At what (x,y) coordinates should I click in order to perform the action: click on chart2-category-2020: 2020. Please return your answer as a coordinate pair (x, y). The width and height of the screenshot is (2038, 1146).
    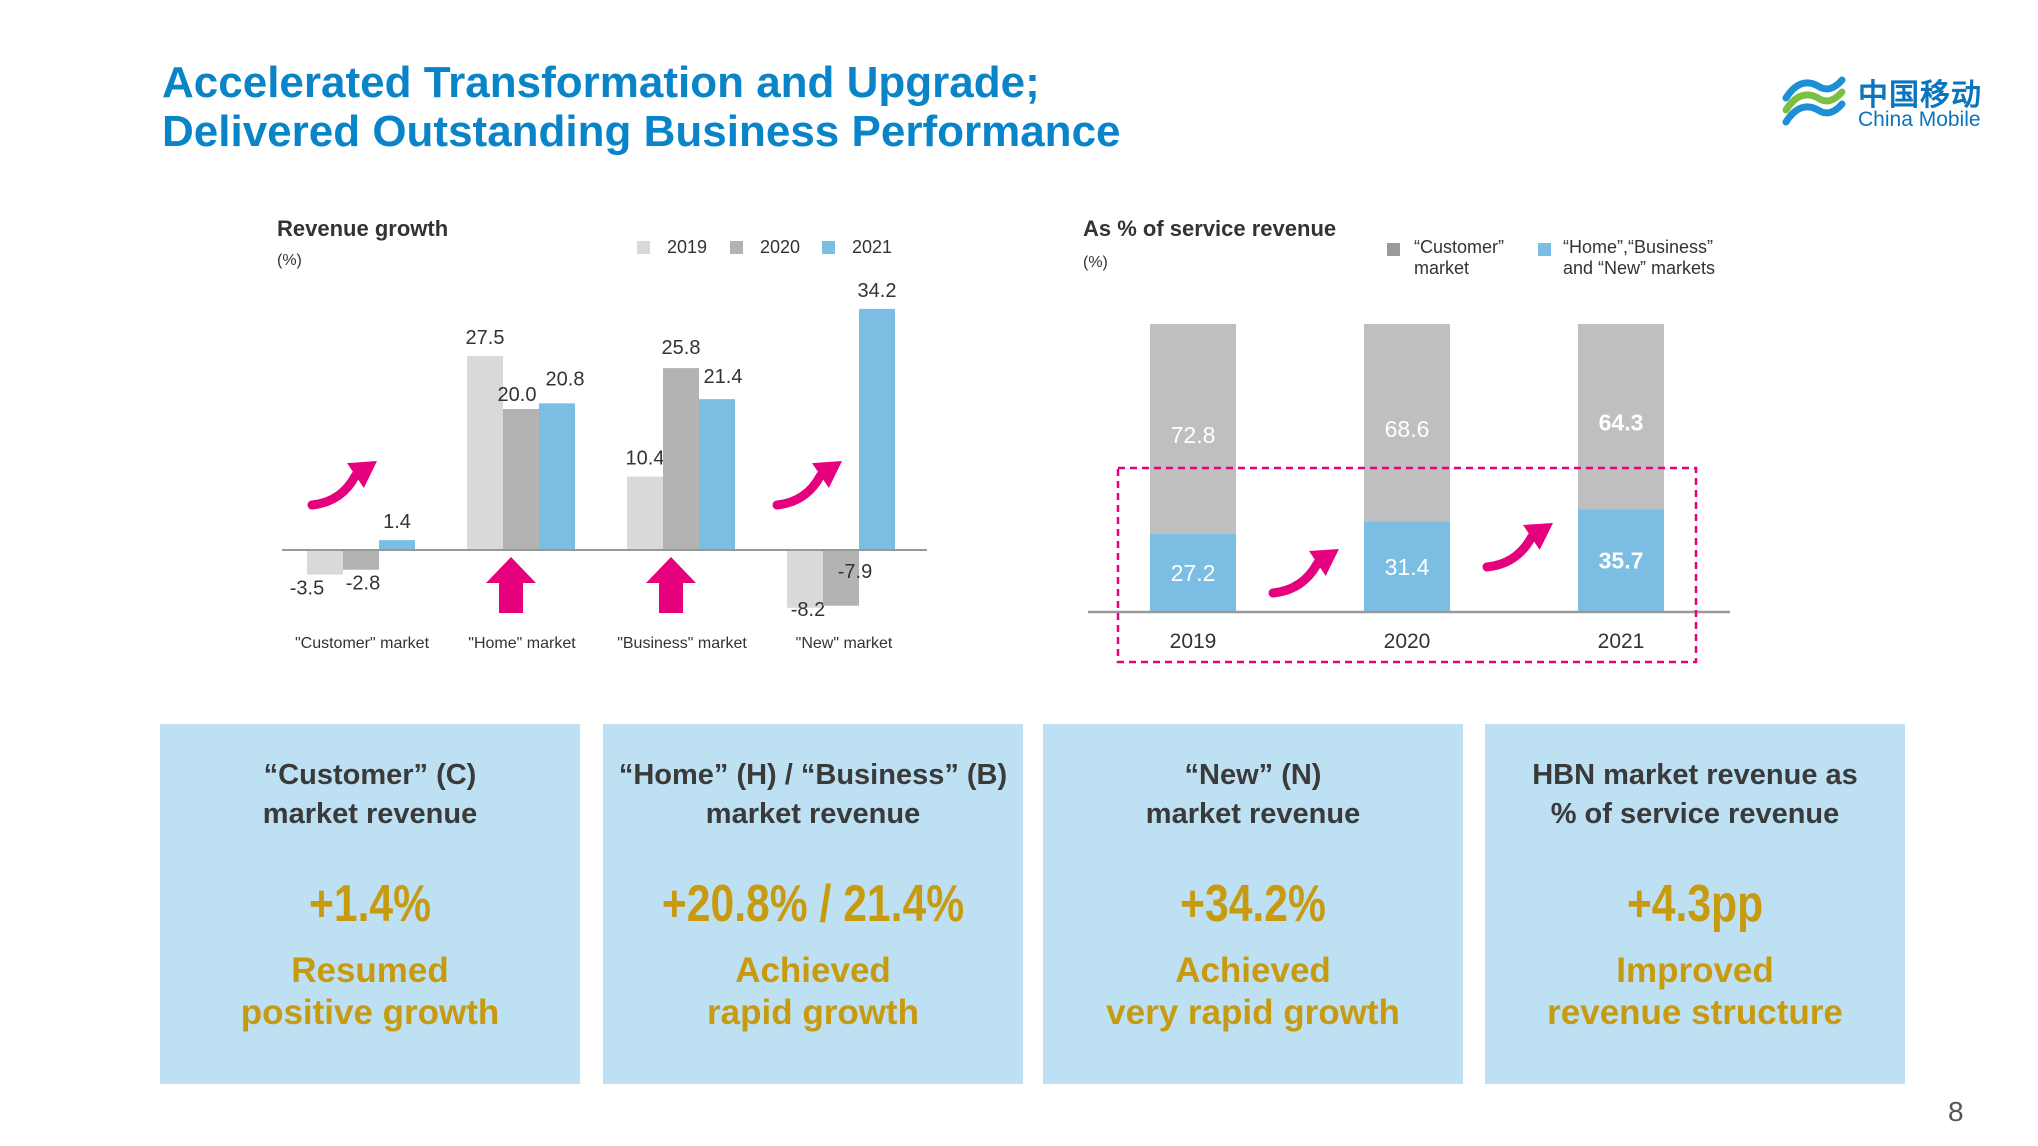
    Looking at the image, I should click on (1407, 641).